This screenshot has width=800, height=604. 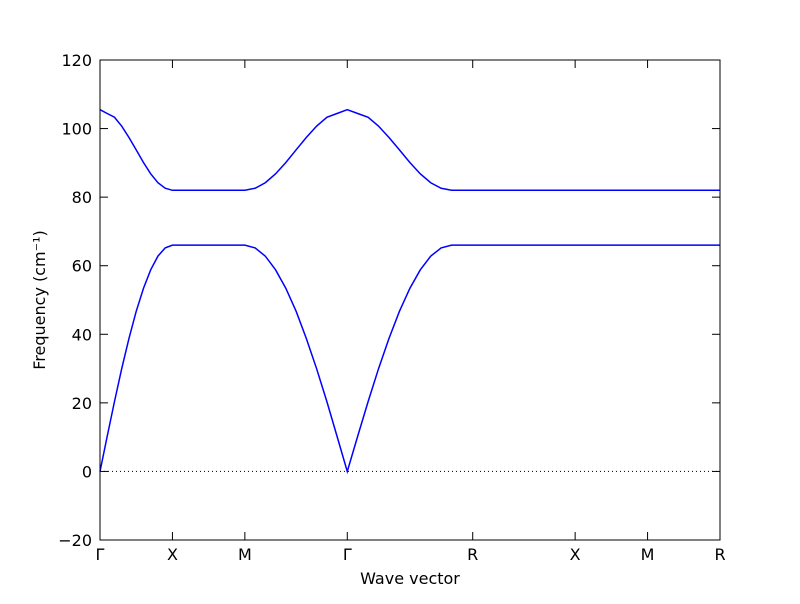 What do you see at coordinates (76, 60) in the screenshot?
I see `y-tick-label: 120` at bounding box center [76, 60].